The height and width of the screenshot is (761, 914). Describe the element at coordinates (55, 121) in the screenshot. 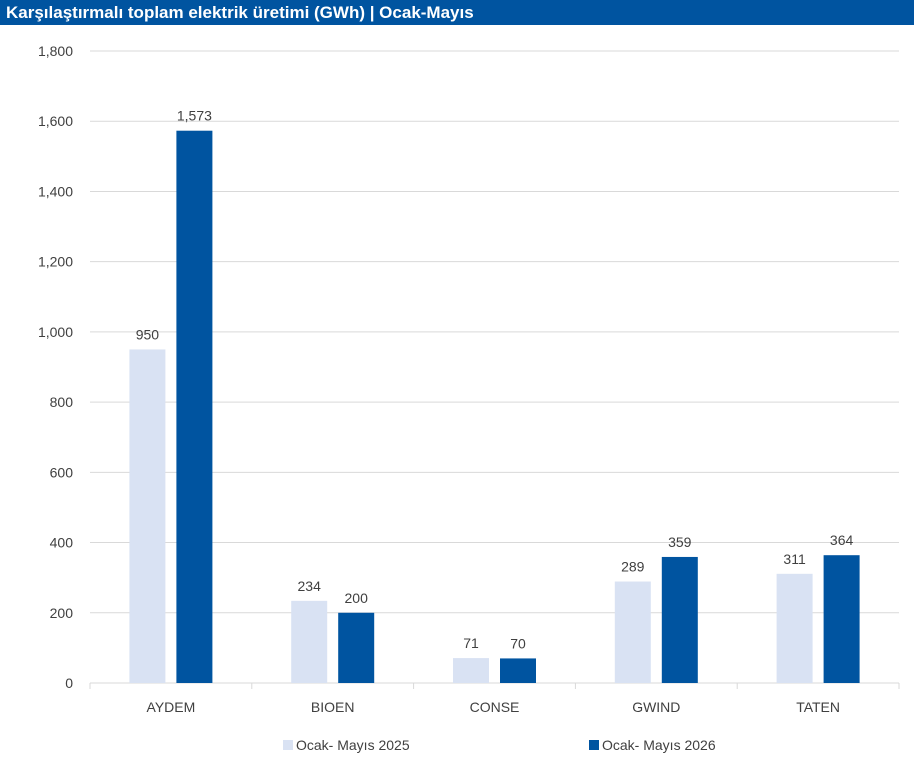

I see `y-tick-label: 1,600` at that location.